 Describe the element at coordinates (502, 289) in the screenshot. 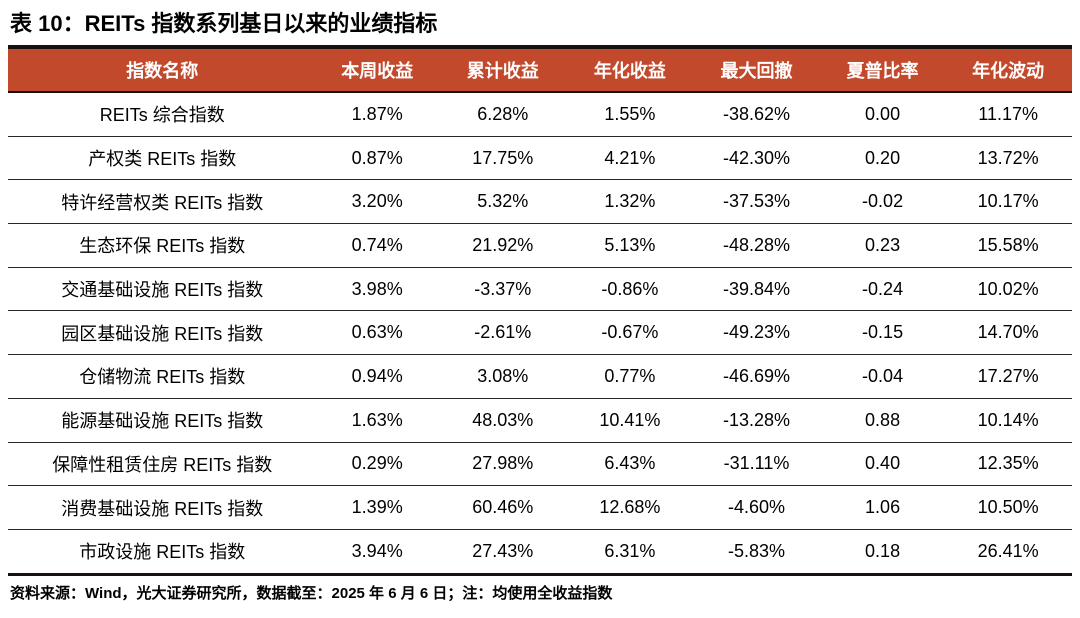

I see `value-cell: -3.37%` at that location.